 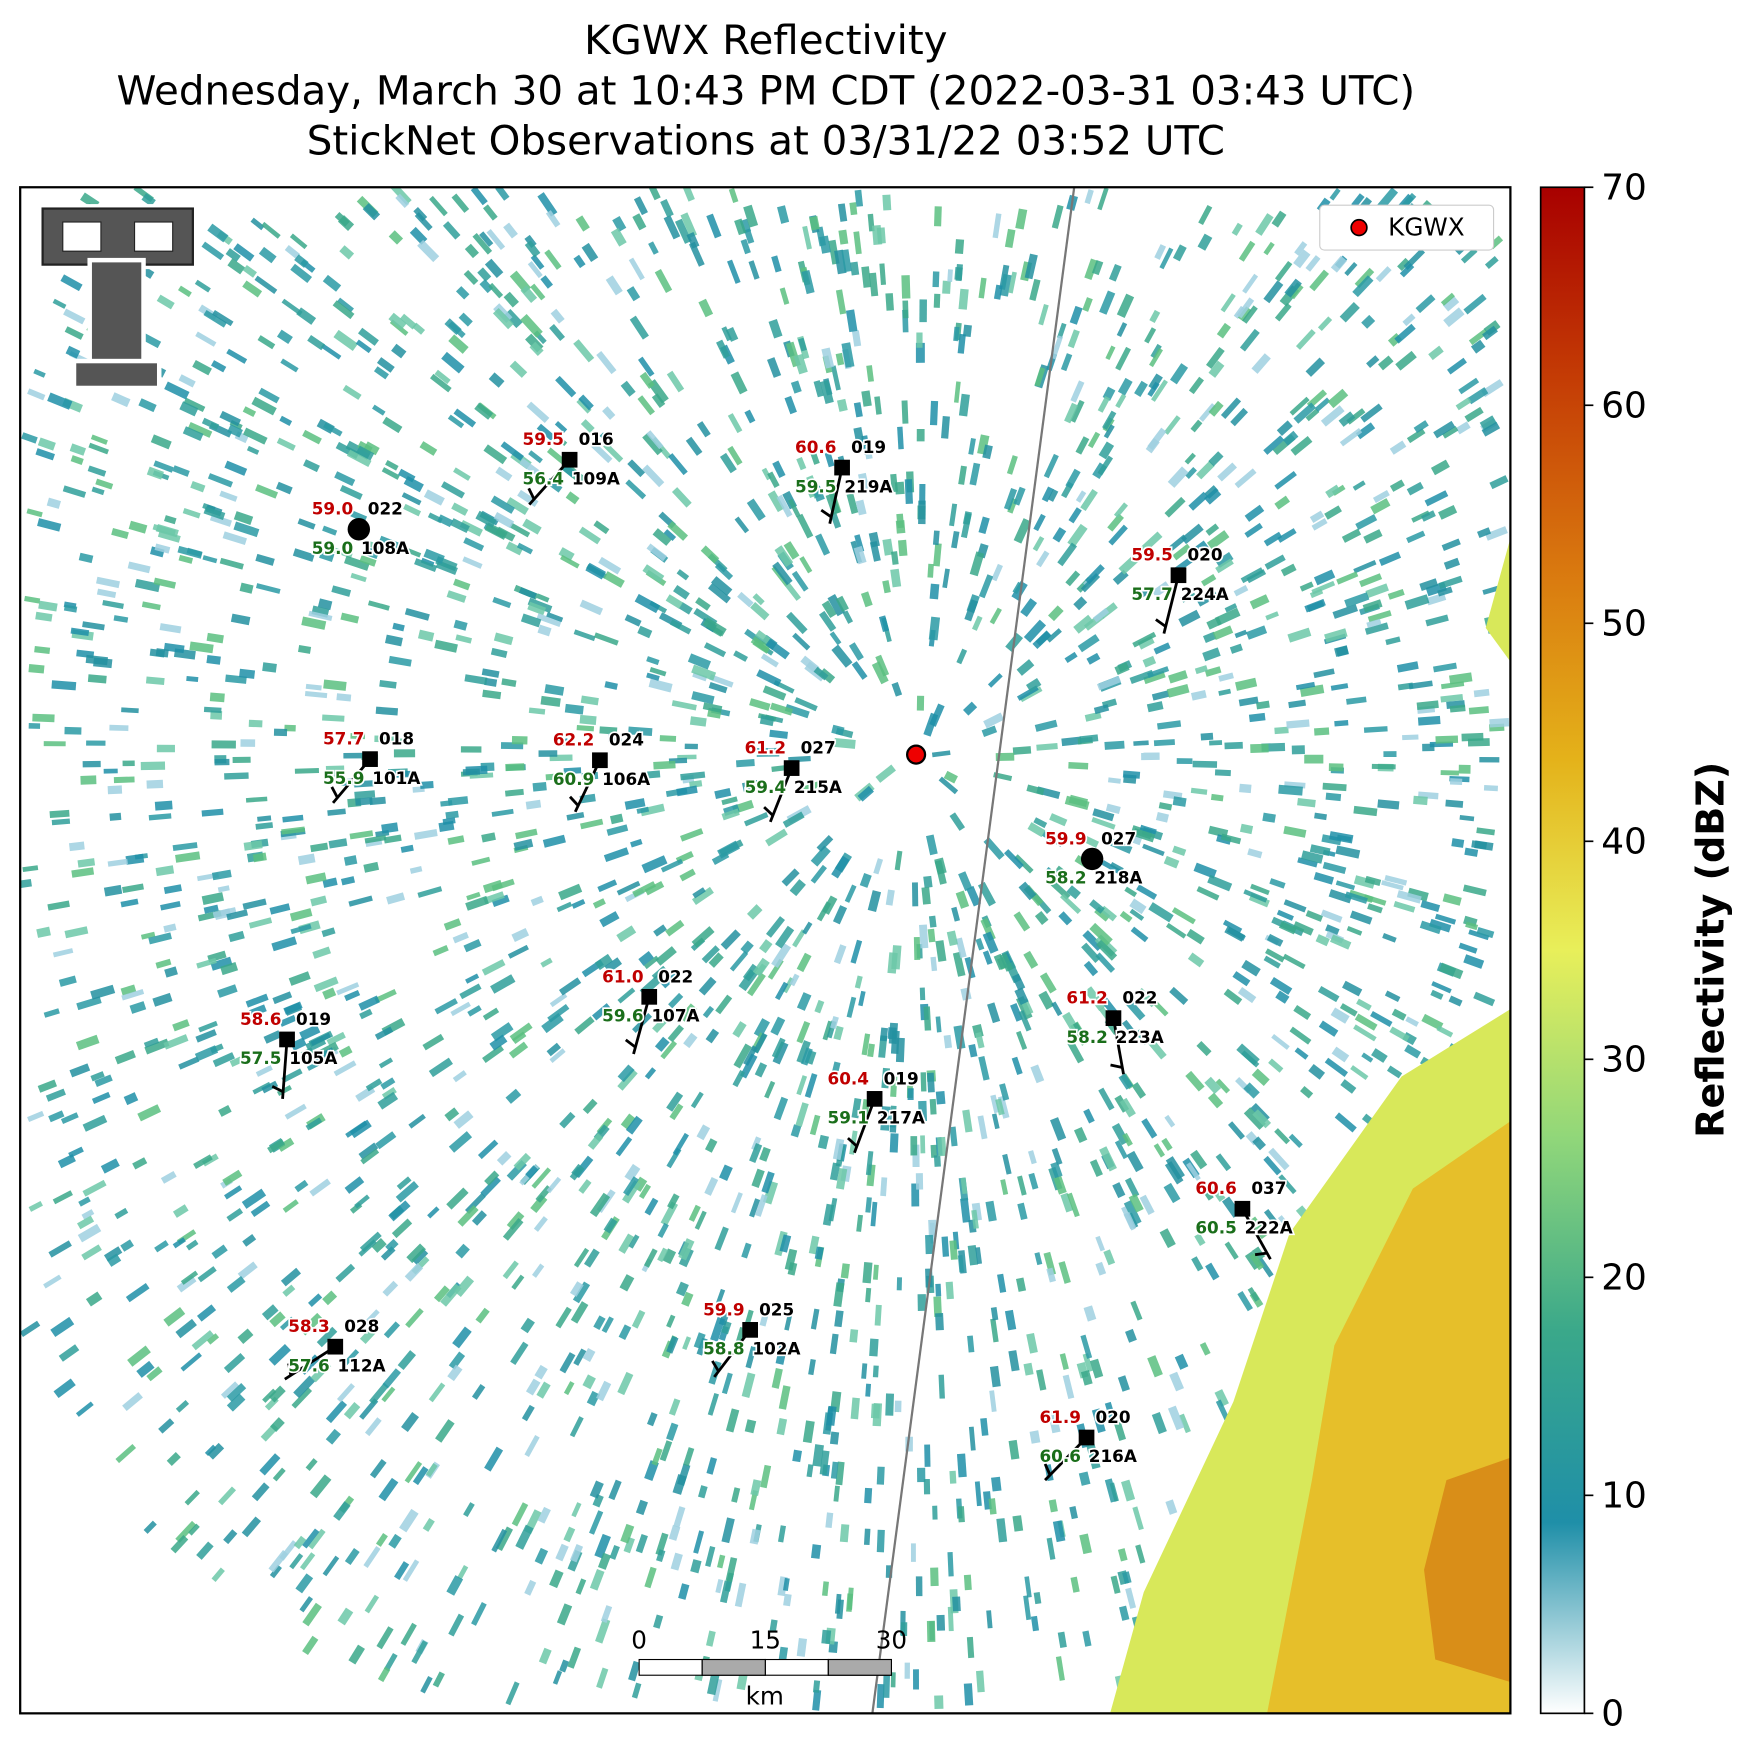 I want to click on colorbar-tick-label: 50, so click(x=1624, y=624).